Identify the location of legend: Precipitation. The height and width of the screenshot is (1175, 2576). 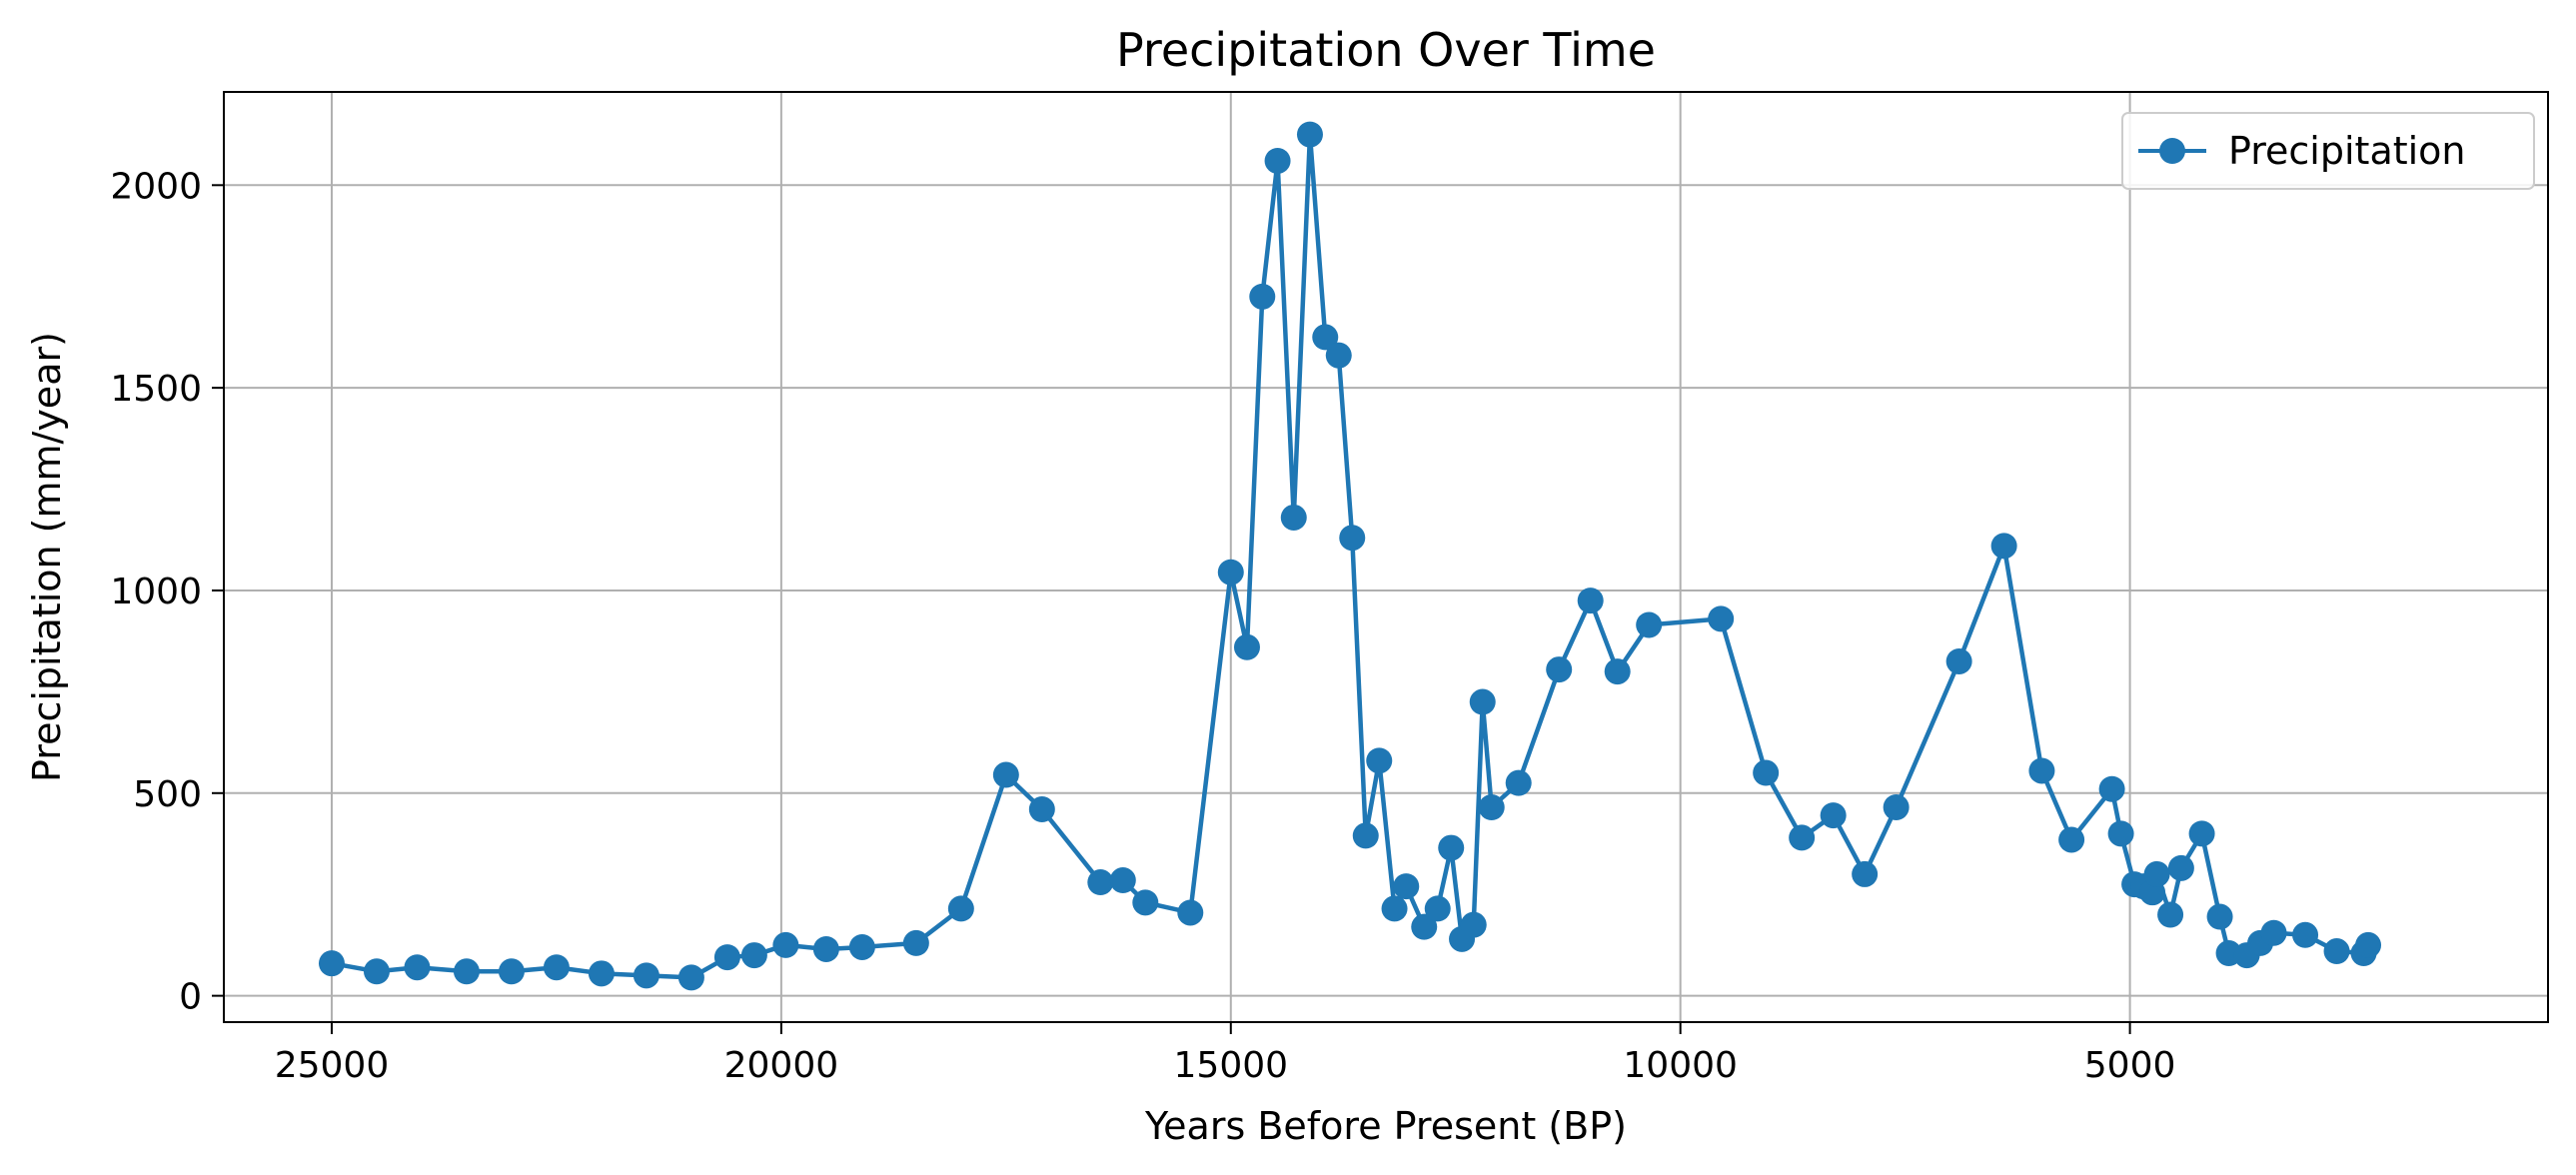
(2328, 151).